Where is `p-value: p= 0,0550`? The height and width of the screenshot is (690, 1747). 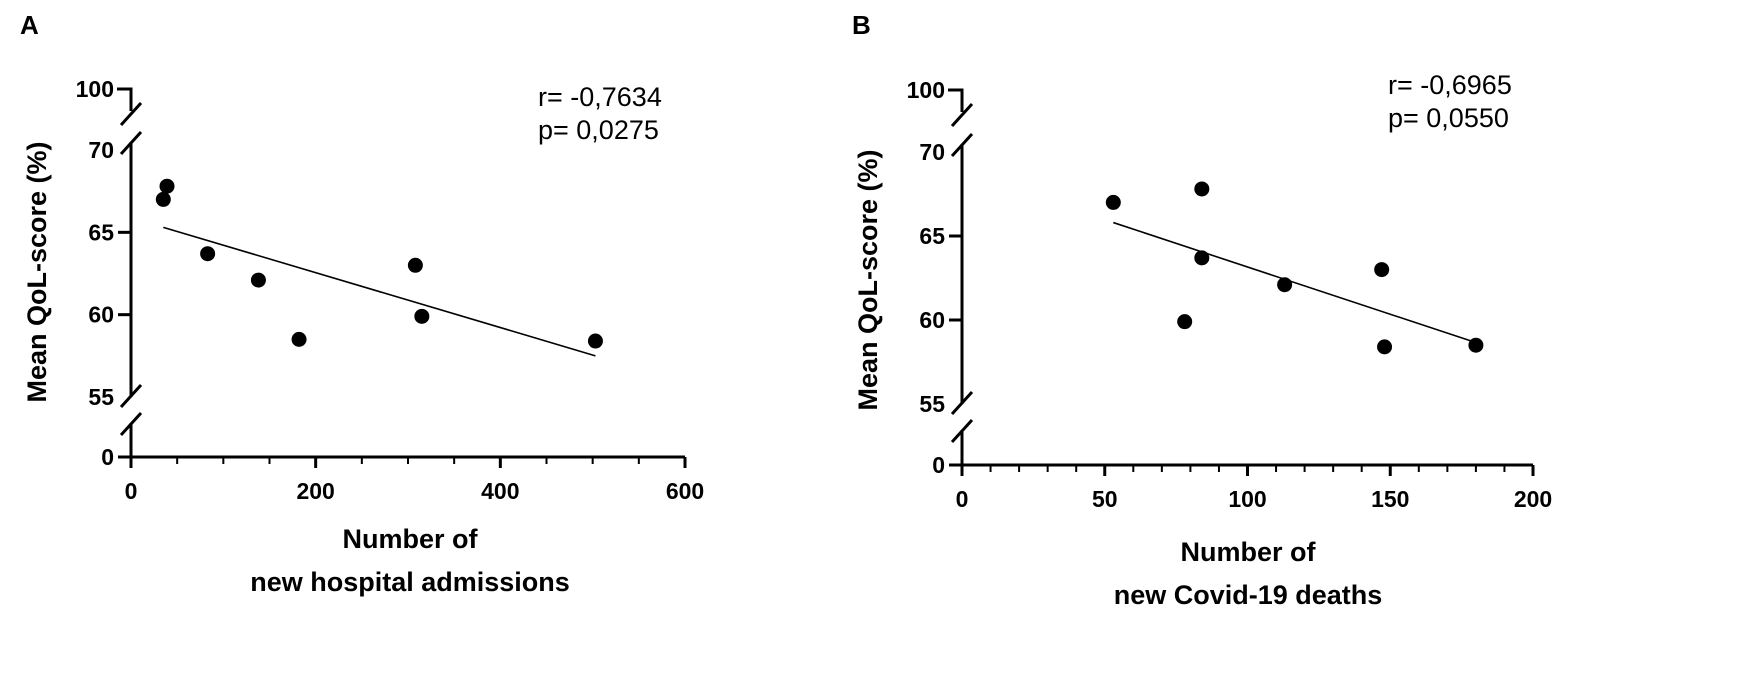
p-value: p= 0,0550 is located at coordinates (1448, 118).